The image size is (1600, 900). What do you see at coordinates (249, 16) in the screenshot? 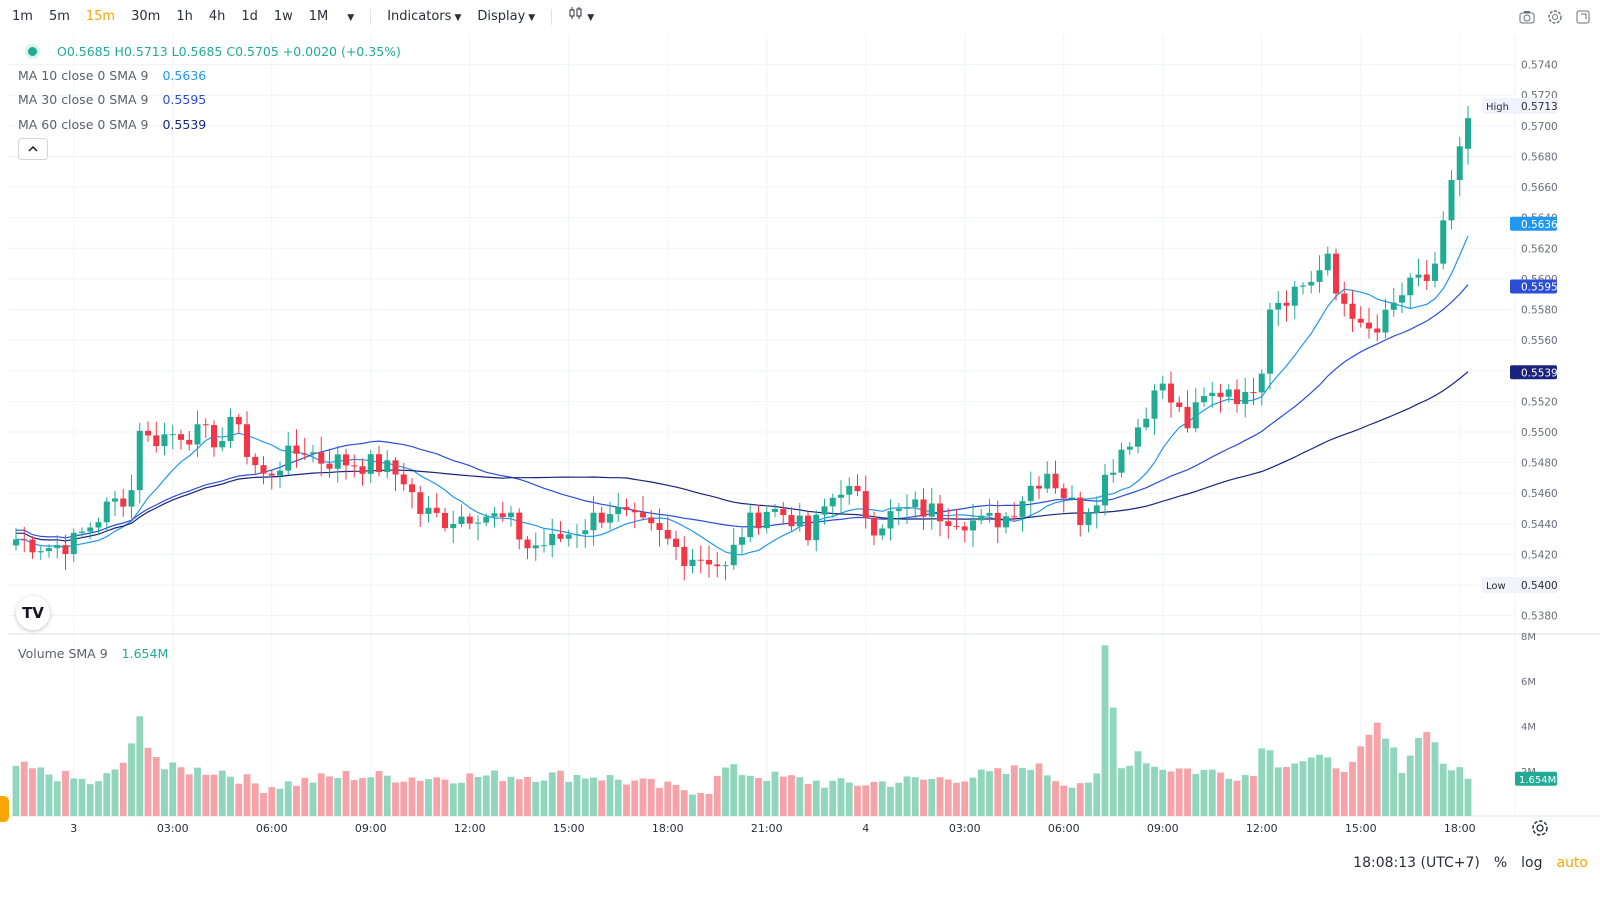
I see `timeframe-1d: 1d` at bounding box center [249, 16].